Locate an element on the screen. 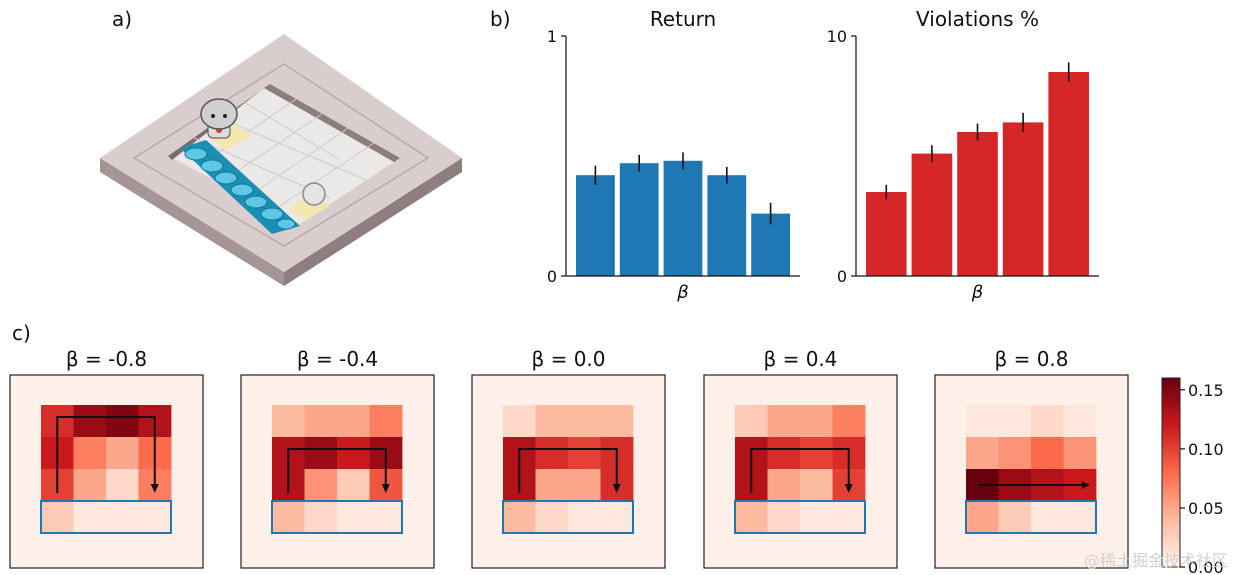 This screenshot has height=575, width=1234. y-tick-label: 1 is located at coordinates (552, 36).